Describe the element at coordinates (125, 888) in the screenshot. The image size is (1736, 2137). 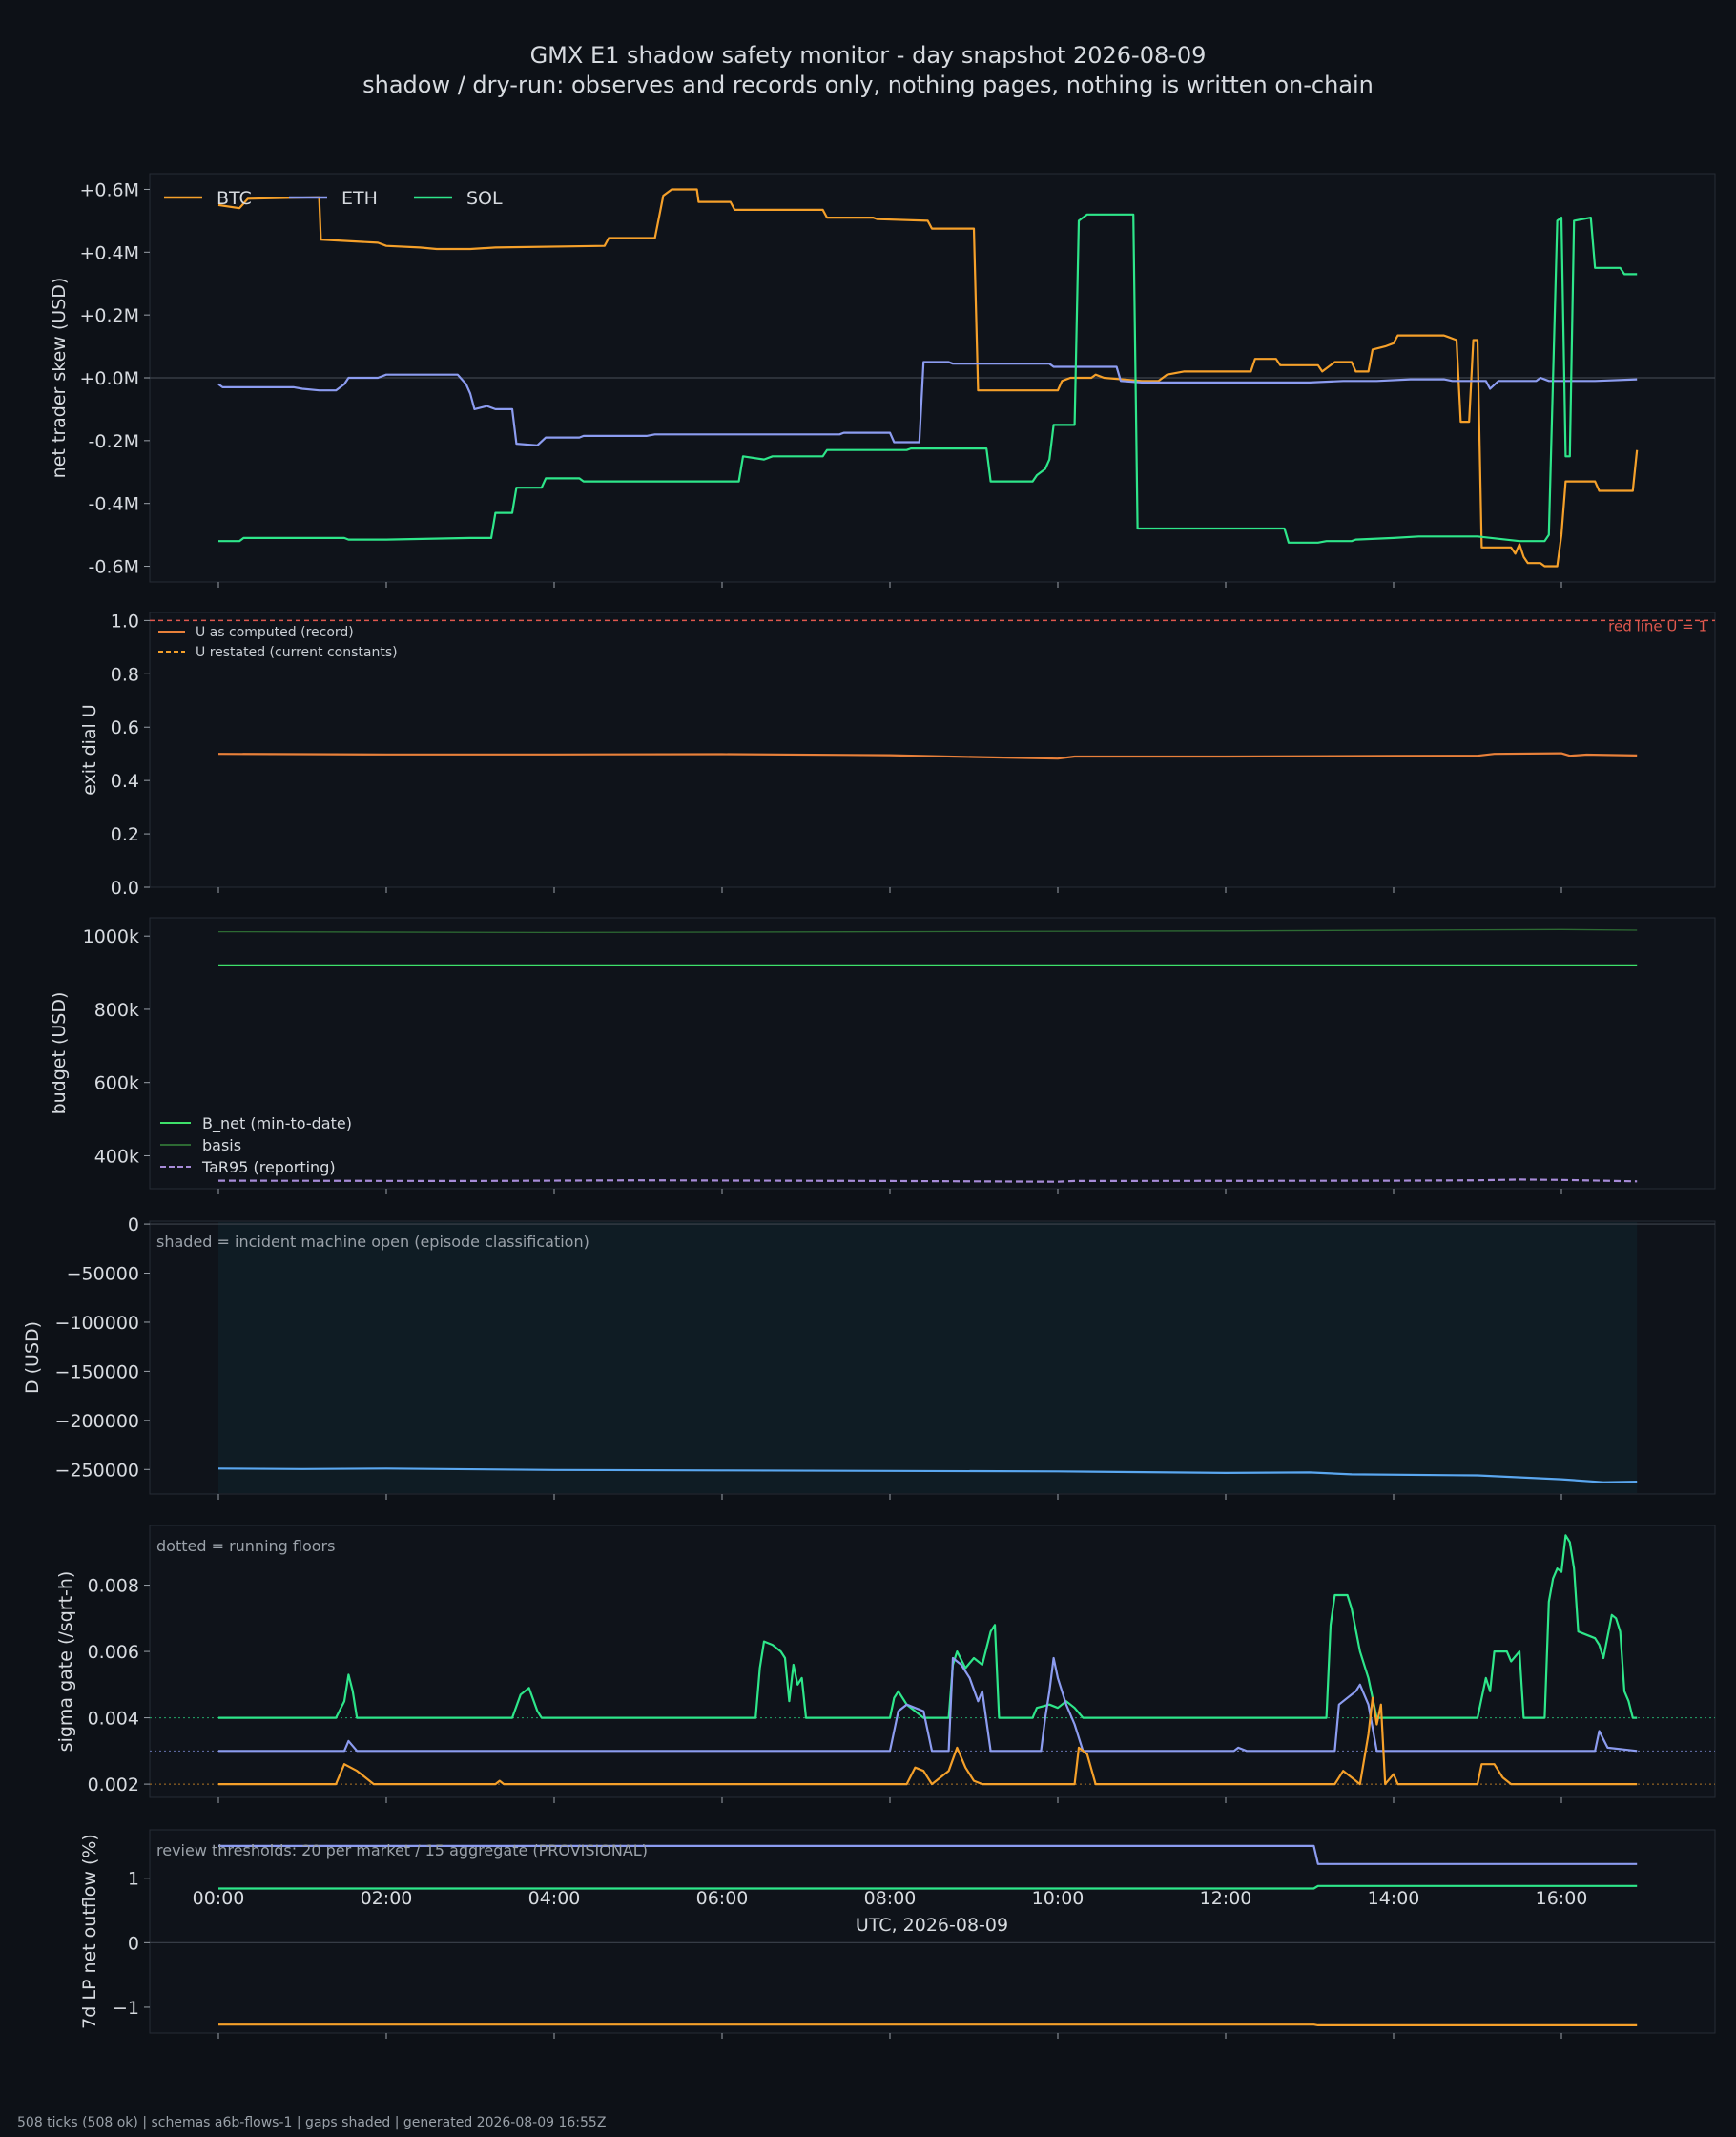
I see `y-tick-label: 0.0` at that location.